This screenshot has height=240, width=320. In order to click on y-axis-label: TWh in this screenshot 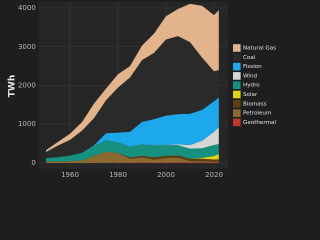, I will do `click(13, 86)`.